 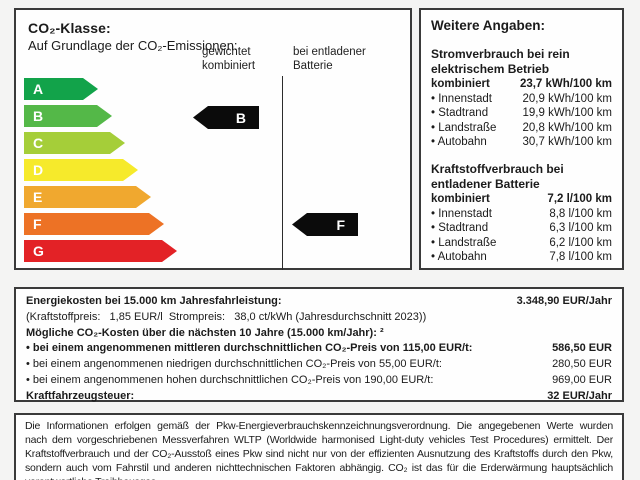 I want to click on disclaimer-line: verantwortliche Treibhausgas., so click(x=319, y=477).